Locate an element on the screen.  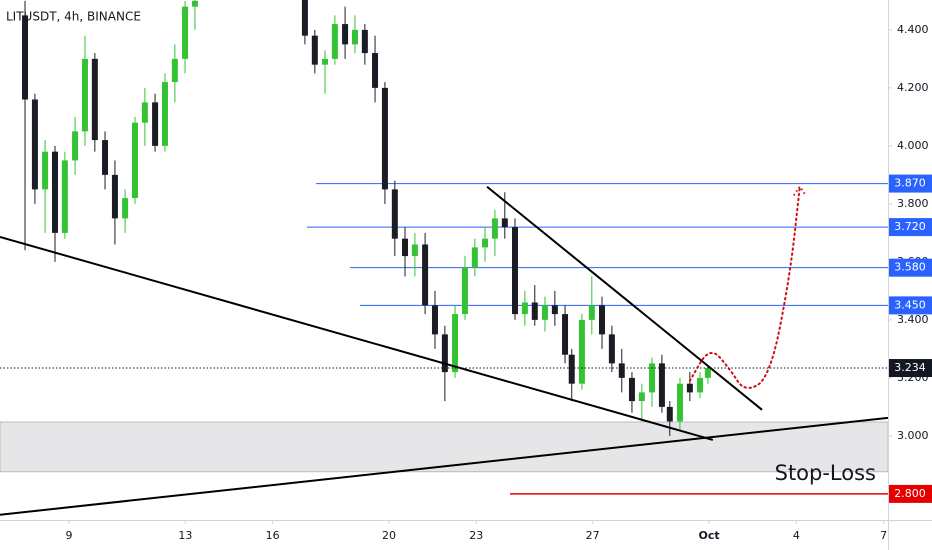
y-tick-label: 3.400 is located at coordinates (913, 319).